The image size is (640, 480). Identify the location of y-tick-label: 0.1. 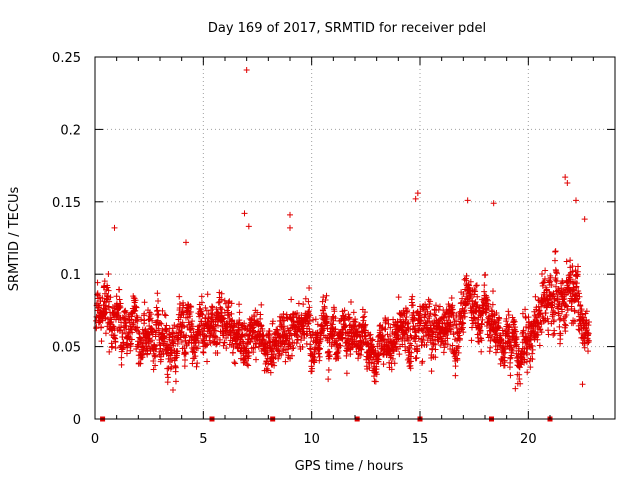
(70, 275).